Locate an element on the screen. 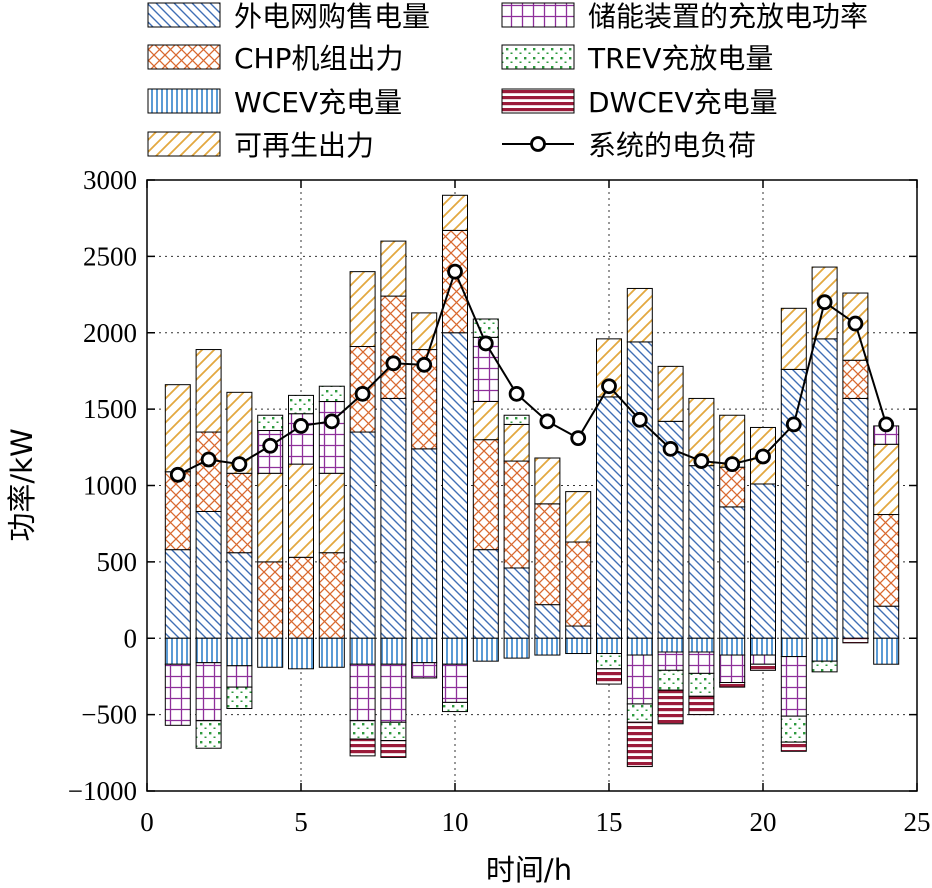 Image resolution: width=932 pixels, height=888 pixels. legend-label-grid: 外电网购售电量 is located at coordinates (332, 16).